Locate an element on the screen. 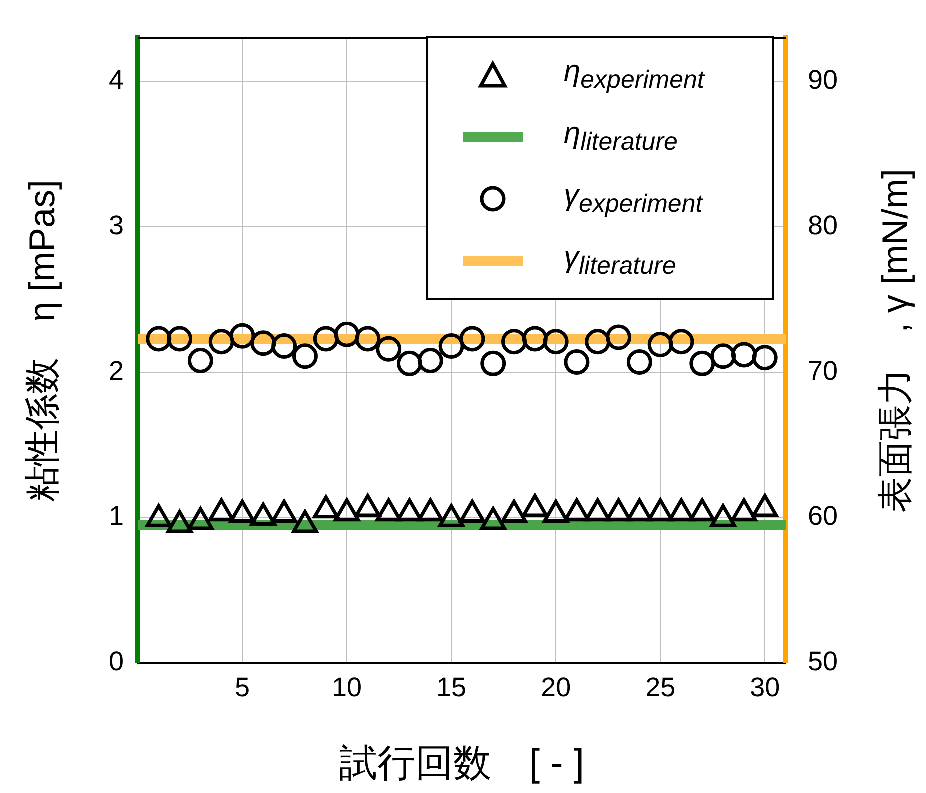 This screenshot has height=793, width=926. x-tick-label: 15 is located at coordinates (451, 687).